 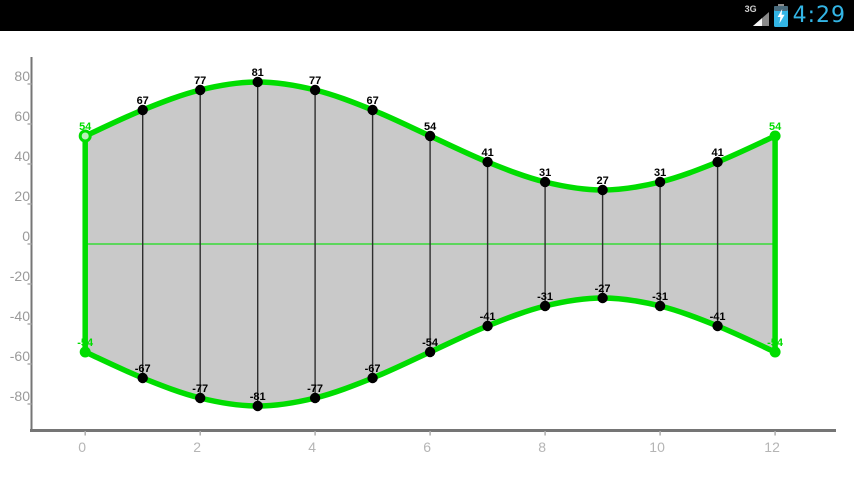 I want to click on x-tick-label: 8, so click(x=542, y=447).